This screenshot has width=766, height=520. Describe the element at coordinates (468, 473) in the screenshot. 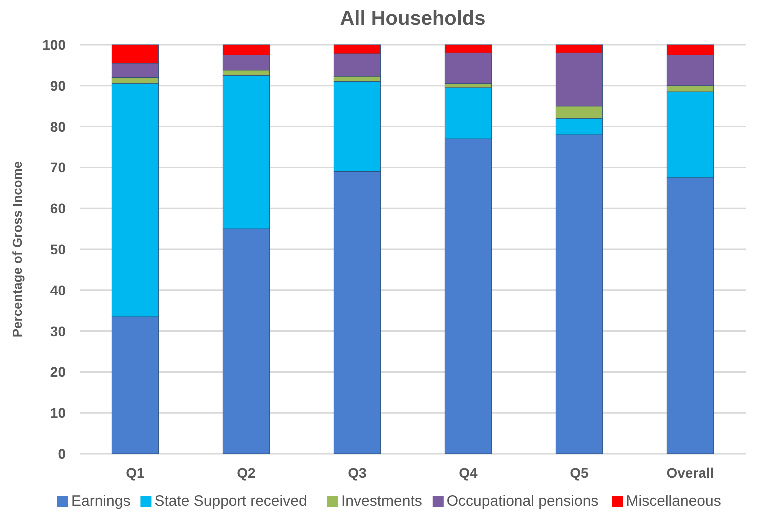

I see `x-tick-label: Q4` at that location.